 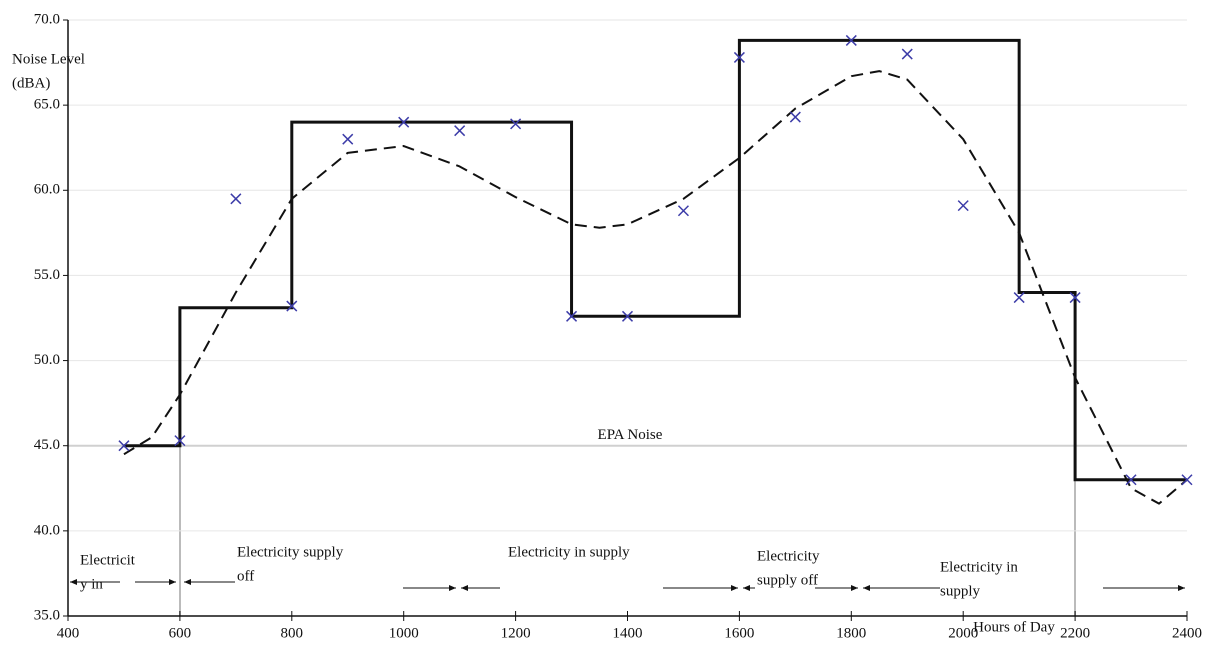 What do you see at coordinates (569, 552) in the screenshot?
I see `annotation: Electricity in supply` at bounding box center [569, 552].